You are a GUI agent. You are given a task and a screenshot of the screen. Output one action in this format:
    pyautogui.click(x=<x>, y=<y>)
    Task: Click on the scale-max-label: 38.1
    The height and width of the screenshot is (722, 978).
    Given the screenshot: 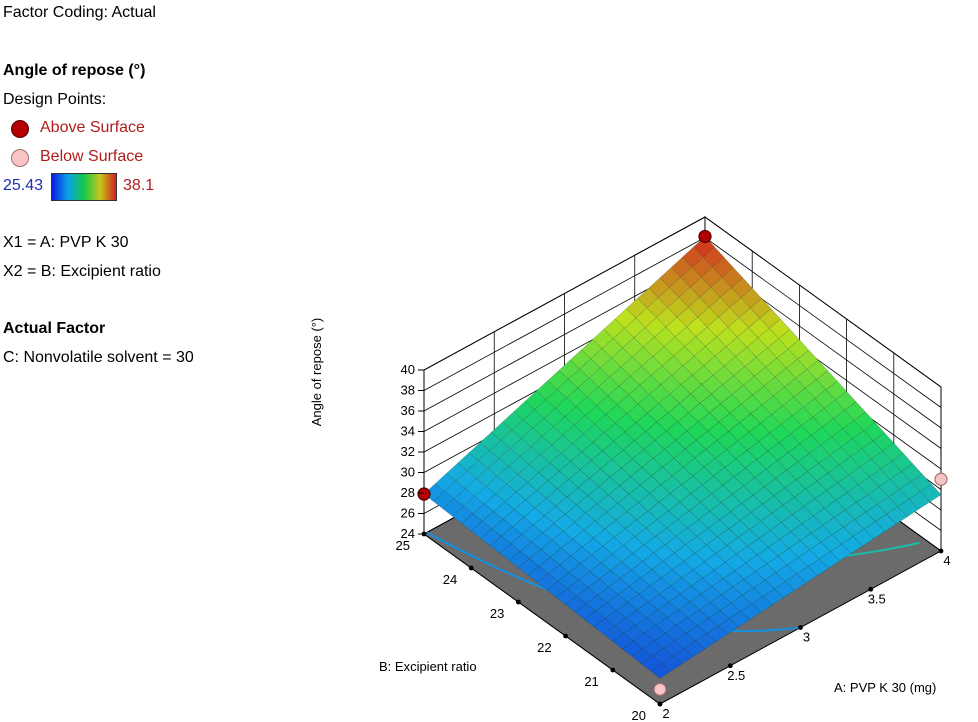 What is the action you would take?
    pyautogui.click(x=139, y=185)
    